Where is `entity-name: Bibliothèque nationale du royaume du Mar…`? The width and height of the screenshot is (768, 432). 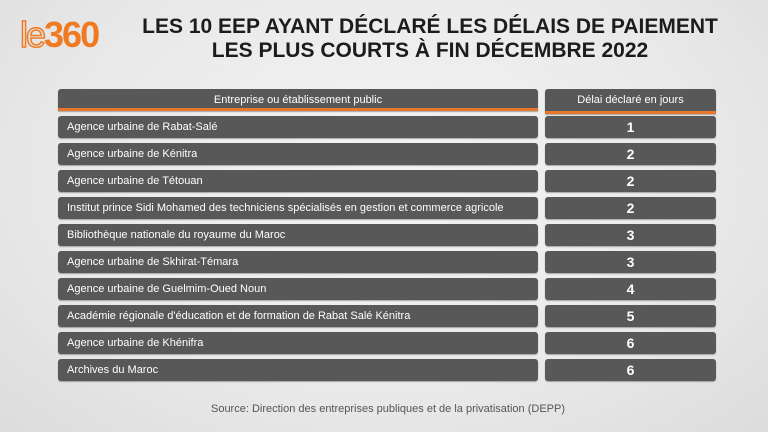
entity-name: Bibliothèque nationale du royaume du Mar… is located at coordinates (298, 235).